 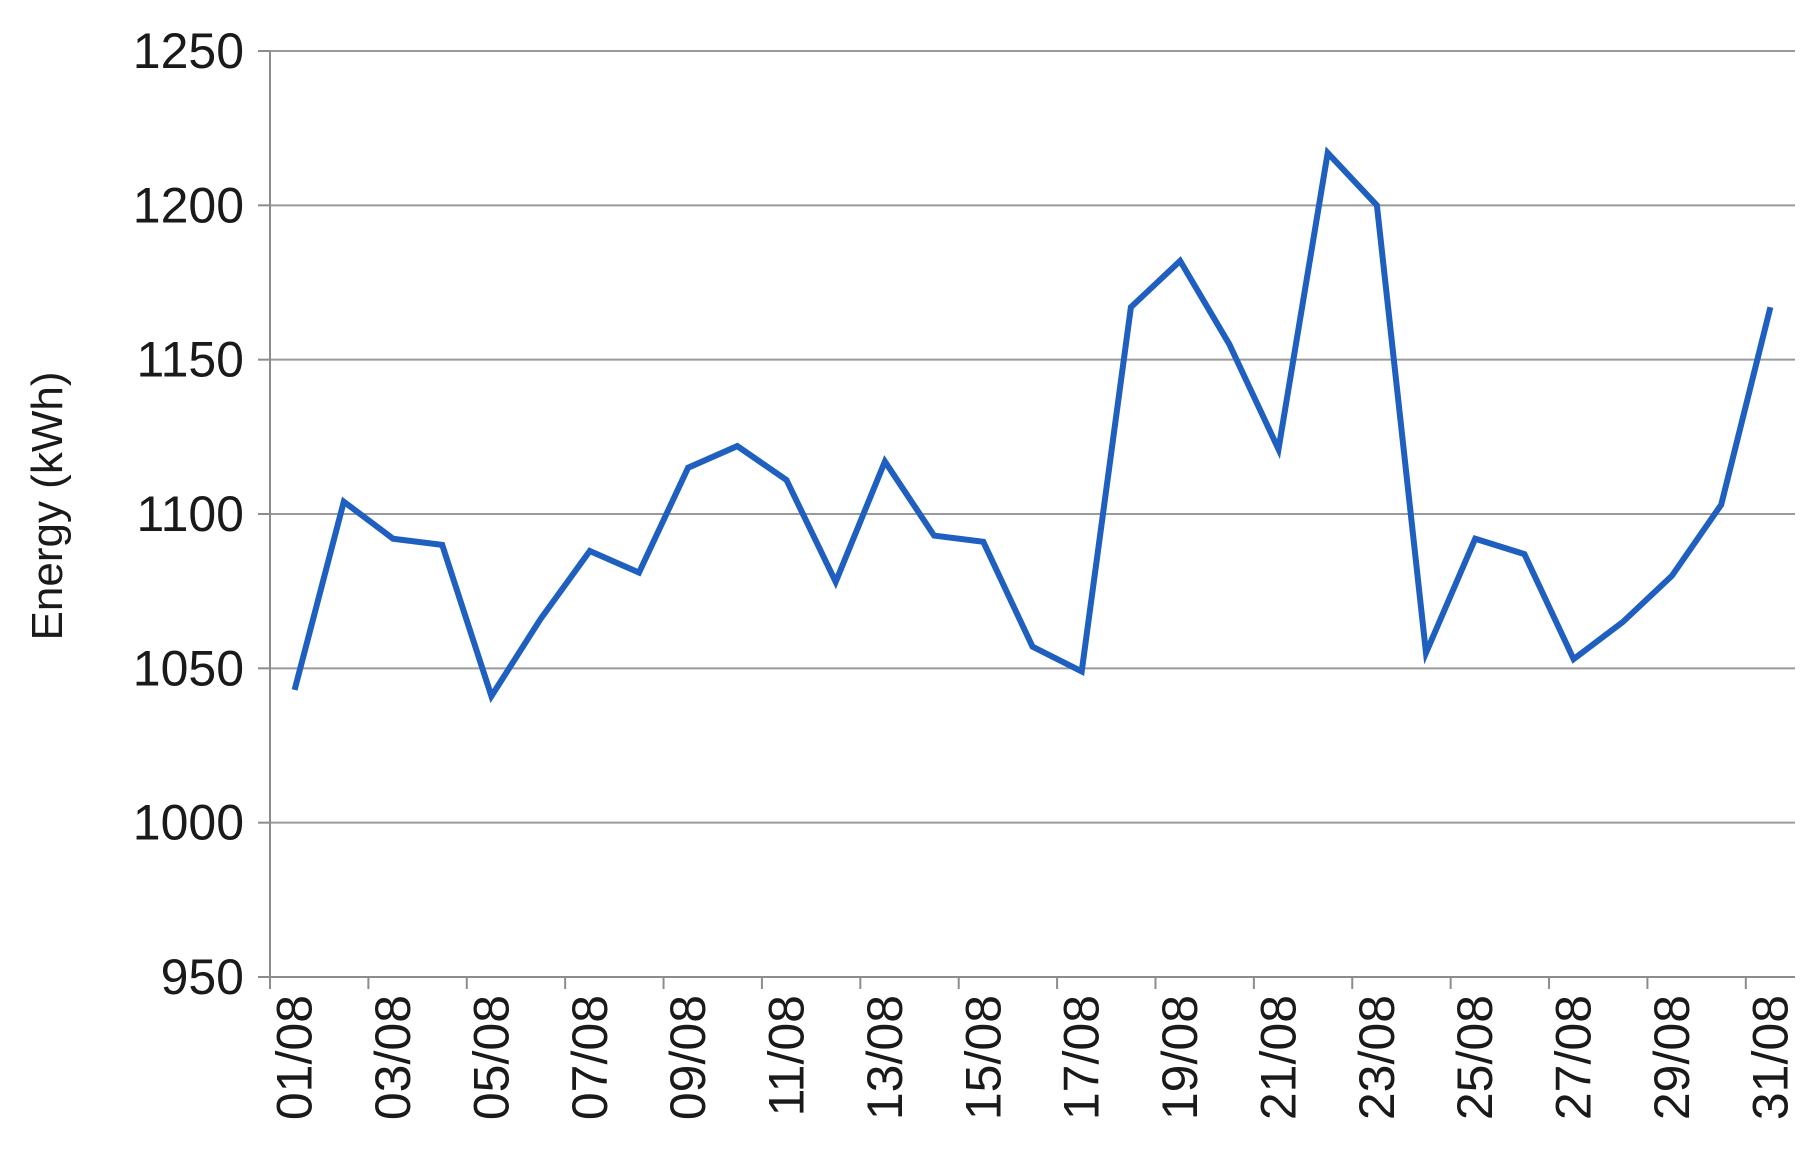 I want to click on x-tick-label: 21/08, so click(x=1278, y=1057).